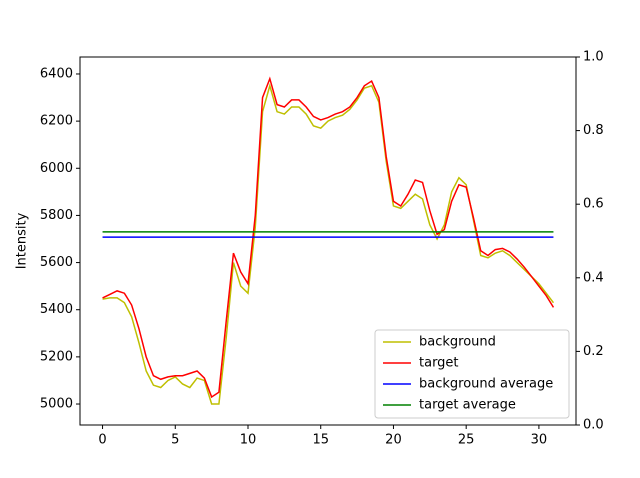  Describe the element at coordinates (593, 425) in the screenshot. I see `y2-tick-label: 0.0` at that location.